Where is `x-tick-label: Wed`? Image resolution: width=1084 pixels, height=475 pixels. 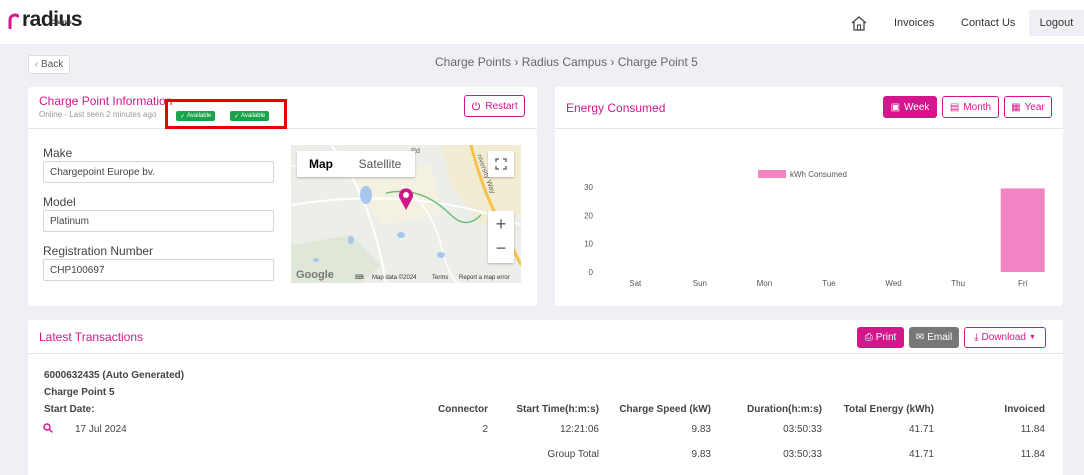 x-tick-label: Wed is located at coordinates (893, 283).